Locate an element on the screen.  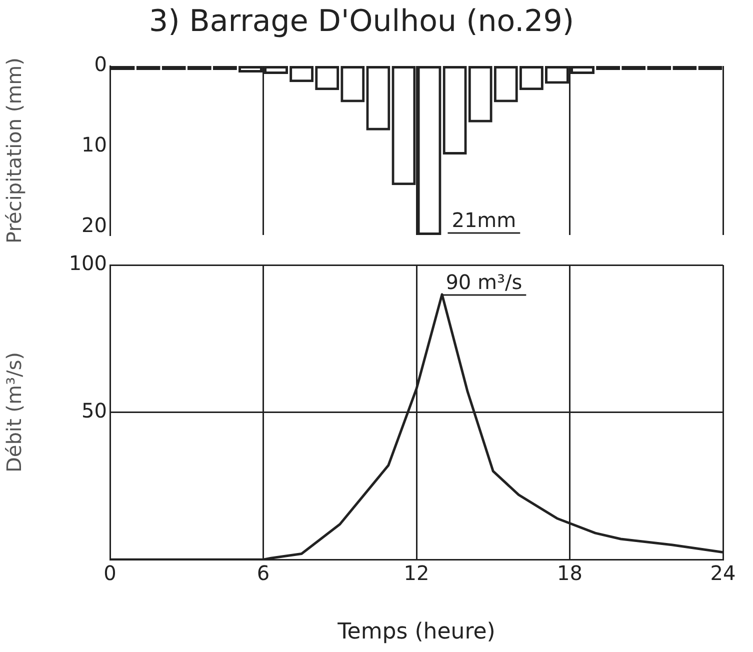
y-axis-title: Précipitation (mm) is located at coordinates (14, 151).